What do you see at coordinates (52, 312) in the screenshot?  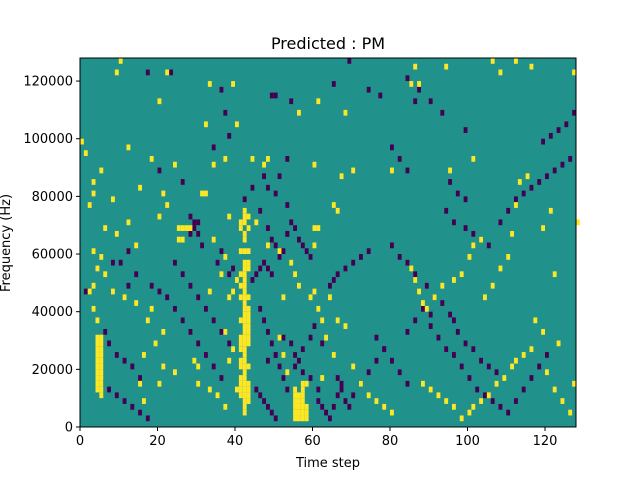 I see `y-tick-label: 40000` at bounding box center [52, 312].